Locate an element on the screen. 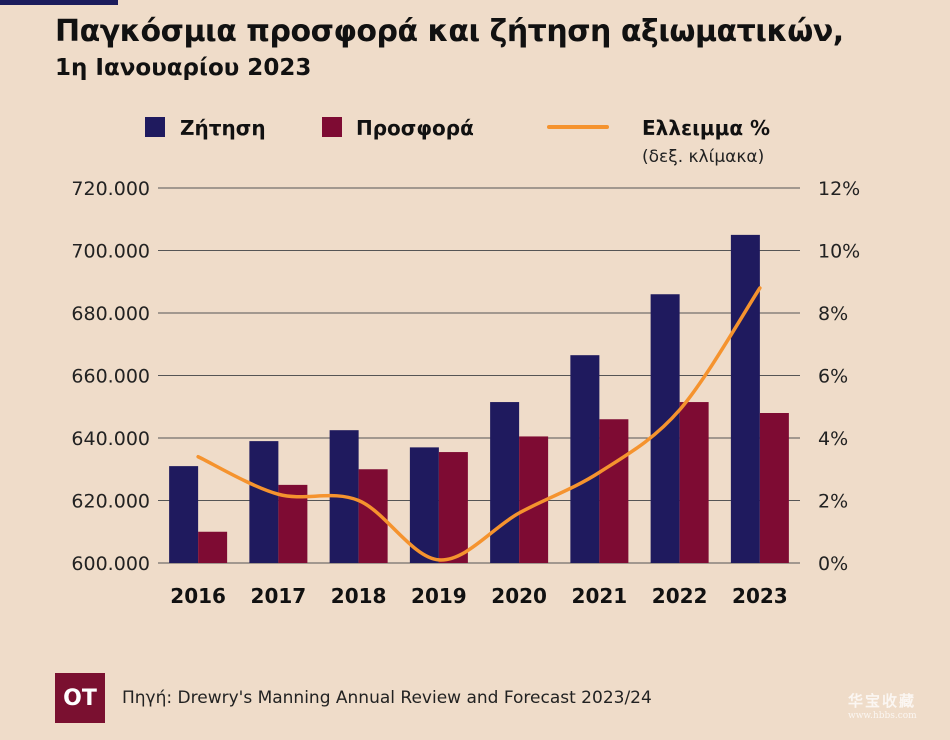 The width and height of the screenshot is (950, 740). x-tick-label: 2017 is located at coordinates (279, 596).